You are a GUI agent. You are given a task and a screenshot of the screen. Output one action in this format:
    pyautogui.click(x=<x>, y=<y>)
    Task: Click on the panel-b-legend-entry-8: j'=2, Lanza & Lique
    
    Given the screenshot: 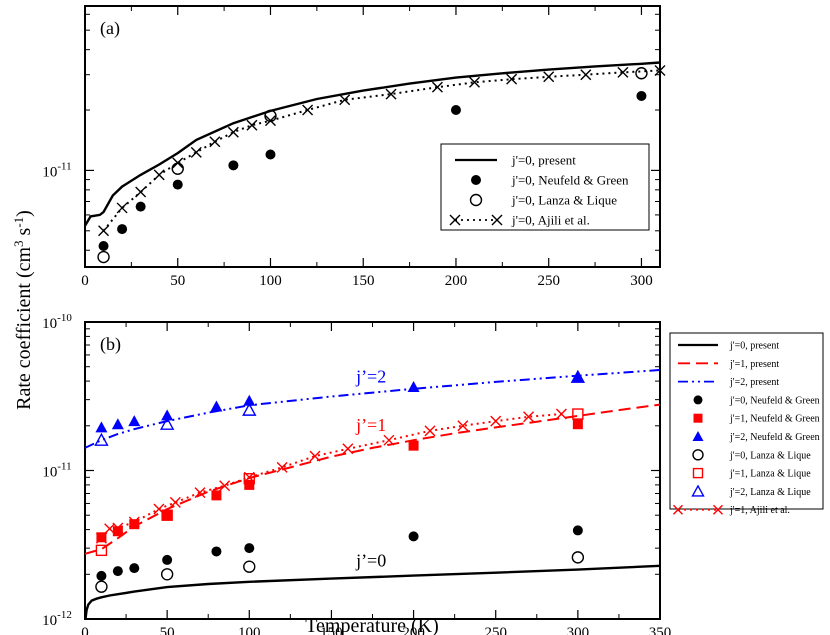 What is the action you would take?
    pyautogui.click(x=751, y=491)
    